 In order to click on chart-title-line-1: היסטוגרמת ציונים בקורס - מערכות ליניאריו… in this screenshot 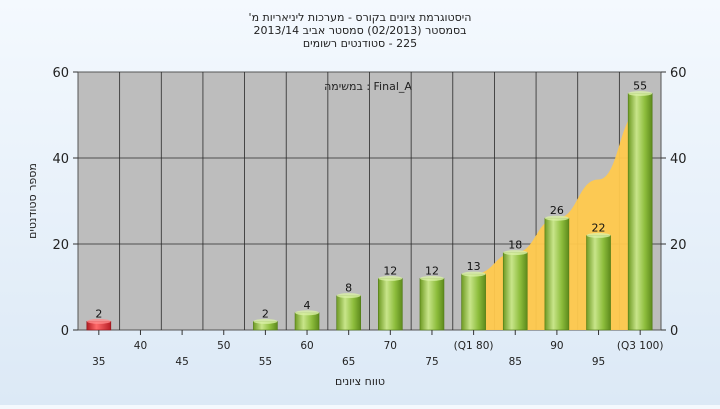, I will do `click(360, 17)`.